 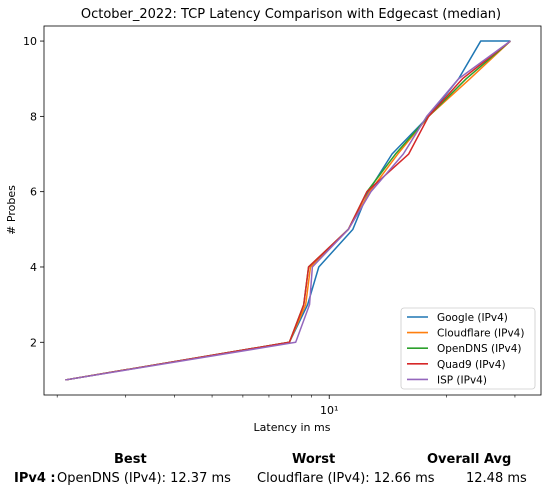 I want to click on y-tick-label: 10, so click(x=30, y=41).